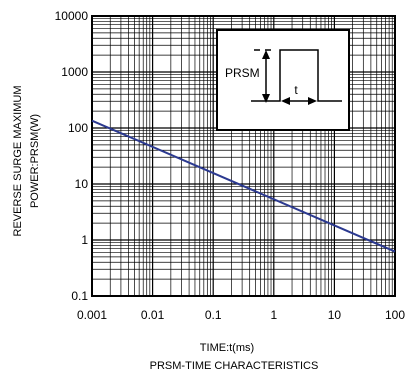 This screenshot has height=376, width=406. What do you see at coordinates (266, 98) in the screenshot?
I see `inset-arrow-down` at bounding box center [266, 98].